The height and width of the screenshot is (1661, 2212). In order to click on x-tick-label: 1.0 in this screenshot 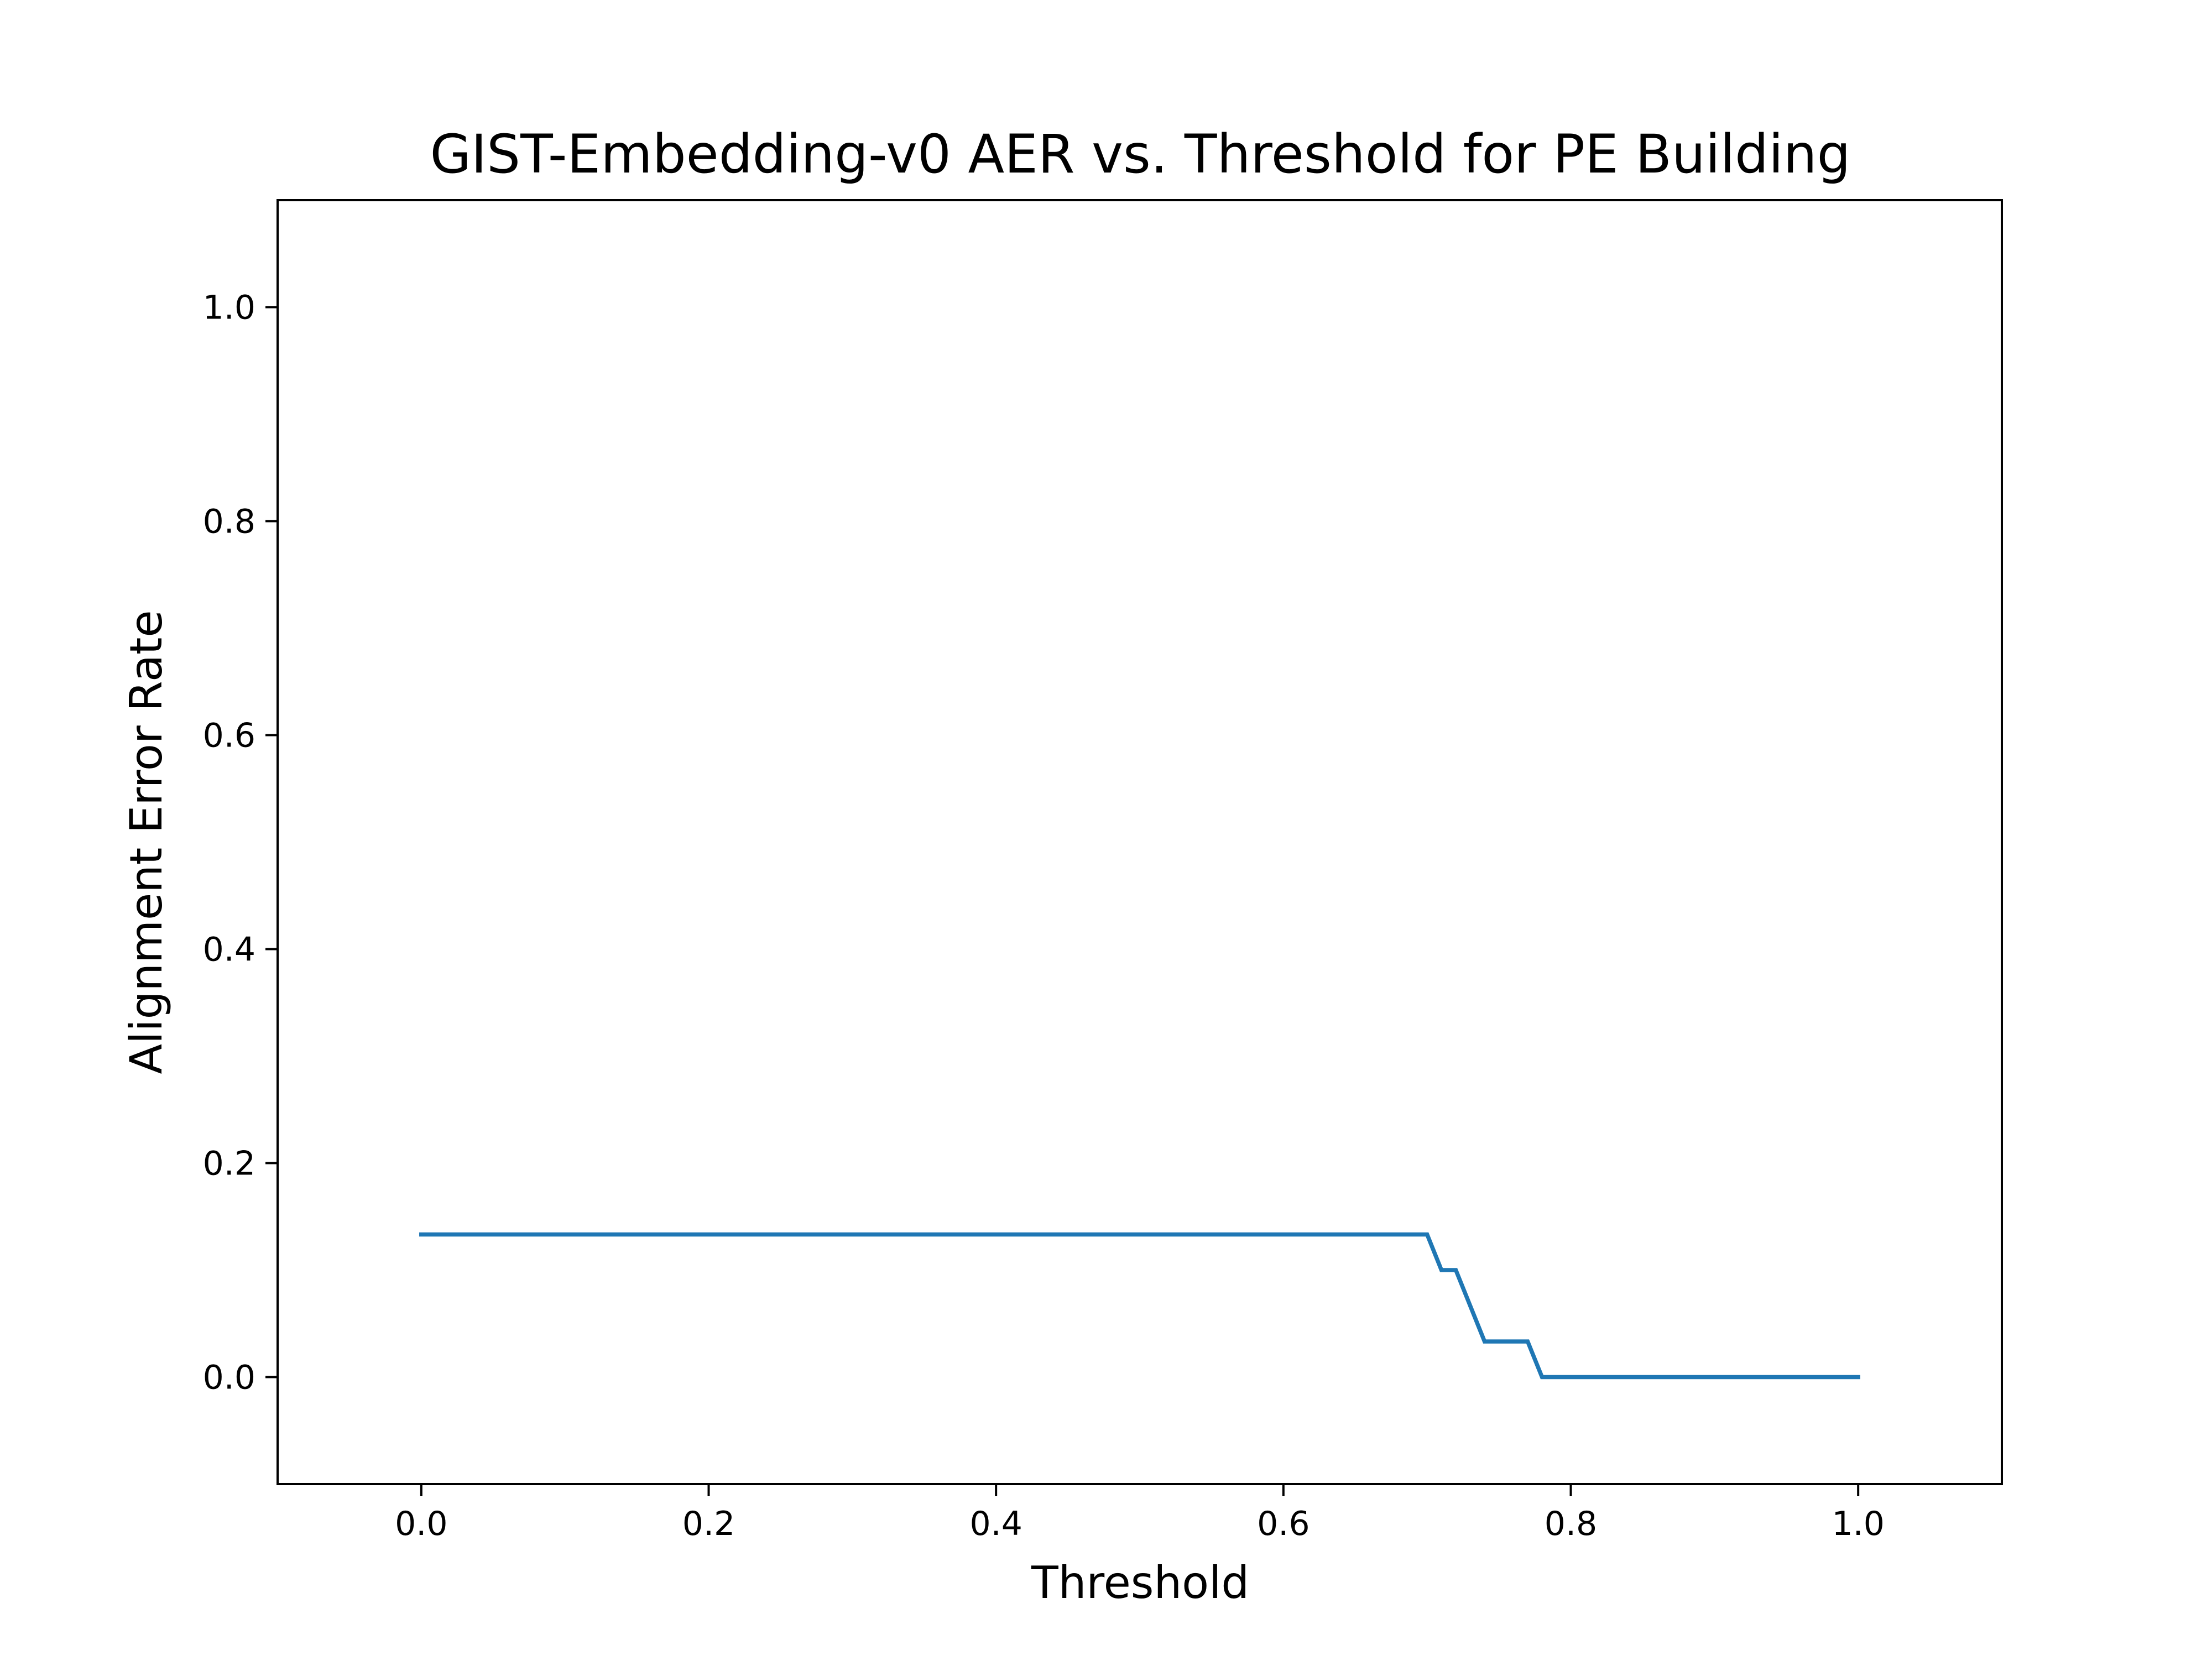, I will do `click(1858, 1524)`.